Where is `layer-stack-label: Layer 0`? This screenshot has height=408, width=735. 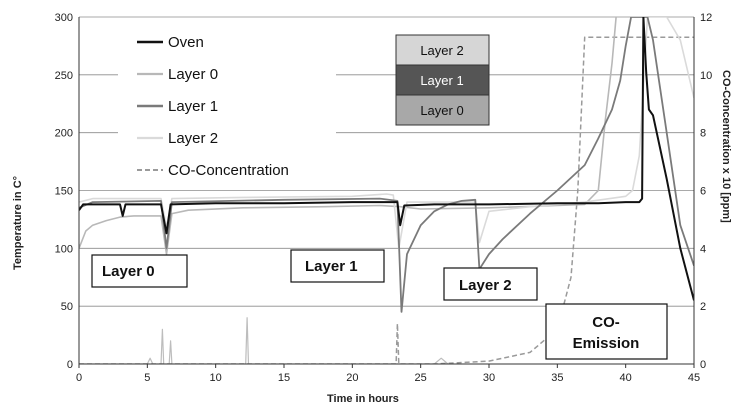 layer-stack-label: Layer 0 is located at coordinates (441, 110).